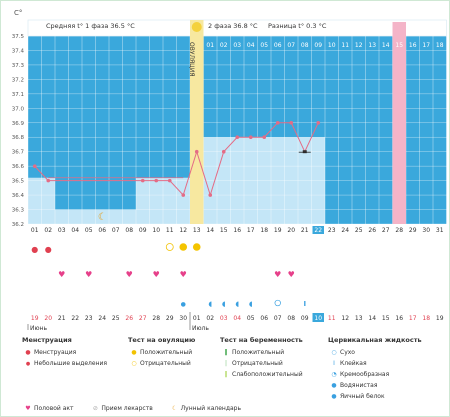  Describe the element at coordinates (305, 318) in the screenshot. I see `date-label: 09` at that location.